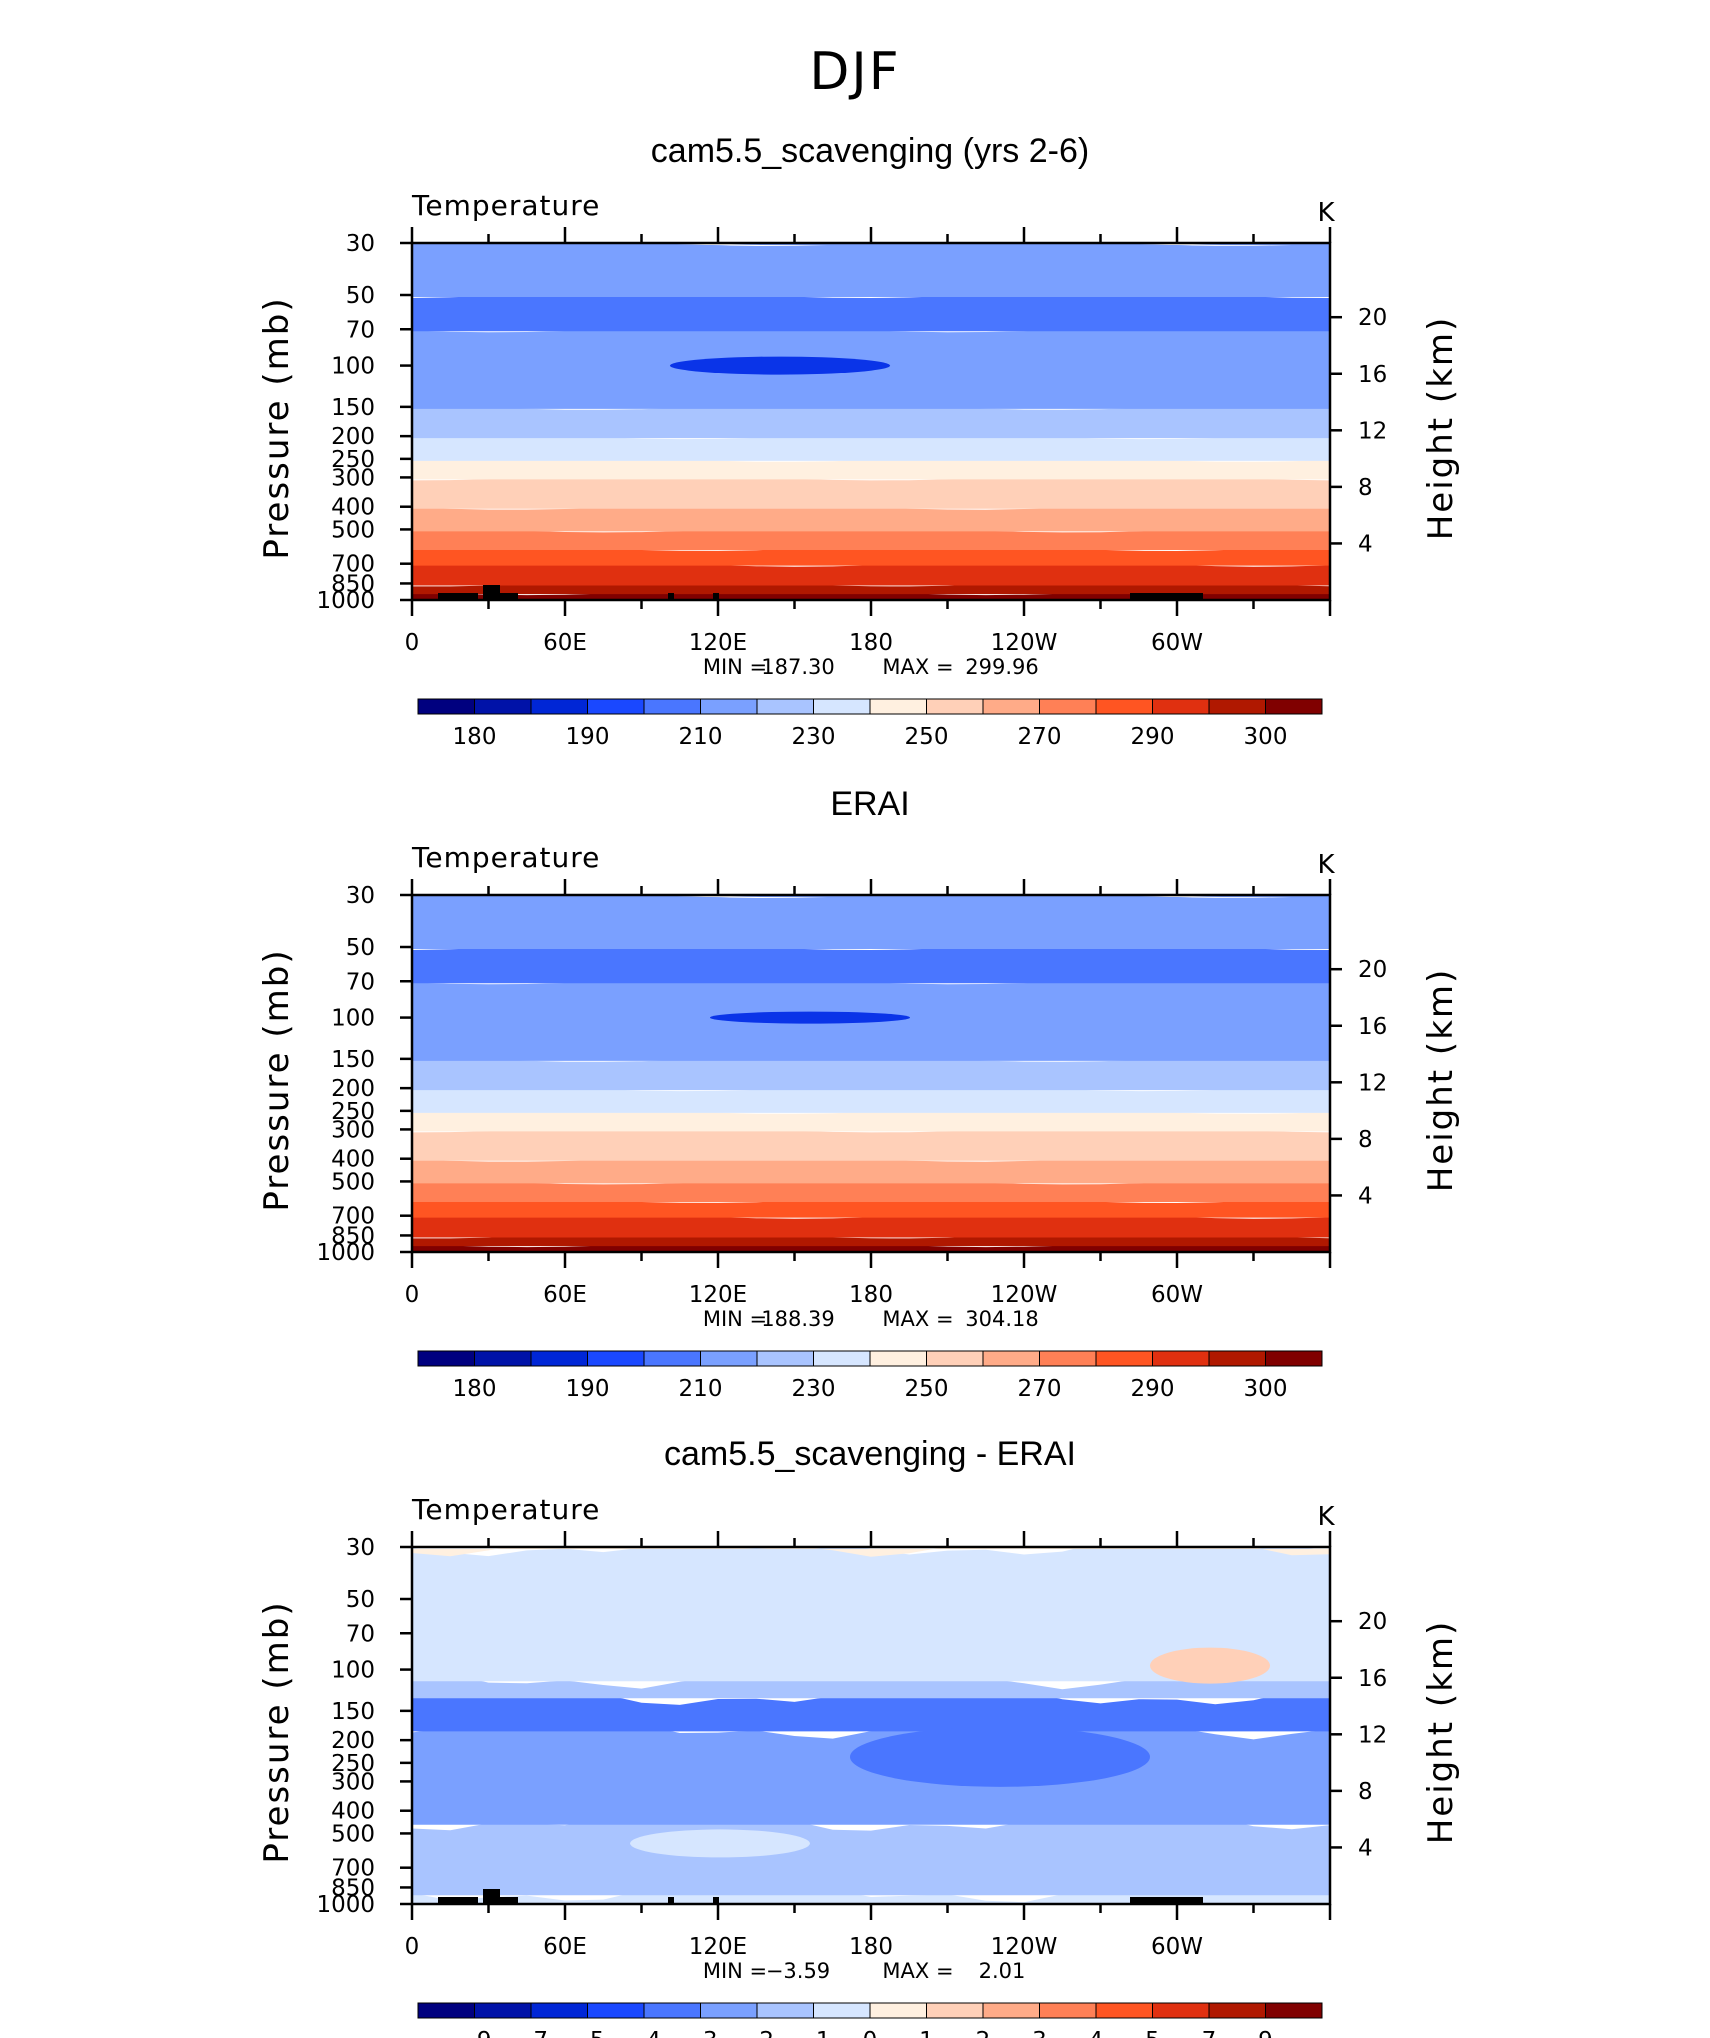 The height and width of the screenshot is (2038, 1710). I want to click on panel-title-diff: cam5.5_scavenging - ERAI, so click(870, 1454).